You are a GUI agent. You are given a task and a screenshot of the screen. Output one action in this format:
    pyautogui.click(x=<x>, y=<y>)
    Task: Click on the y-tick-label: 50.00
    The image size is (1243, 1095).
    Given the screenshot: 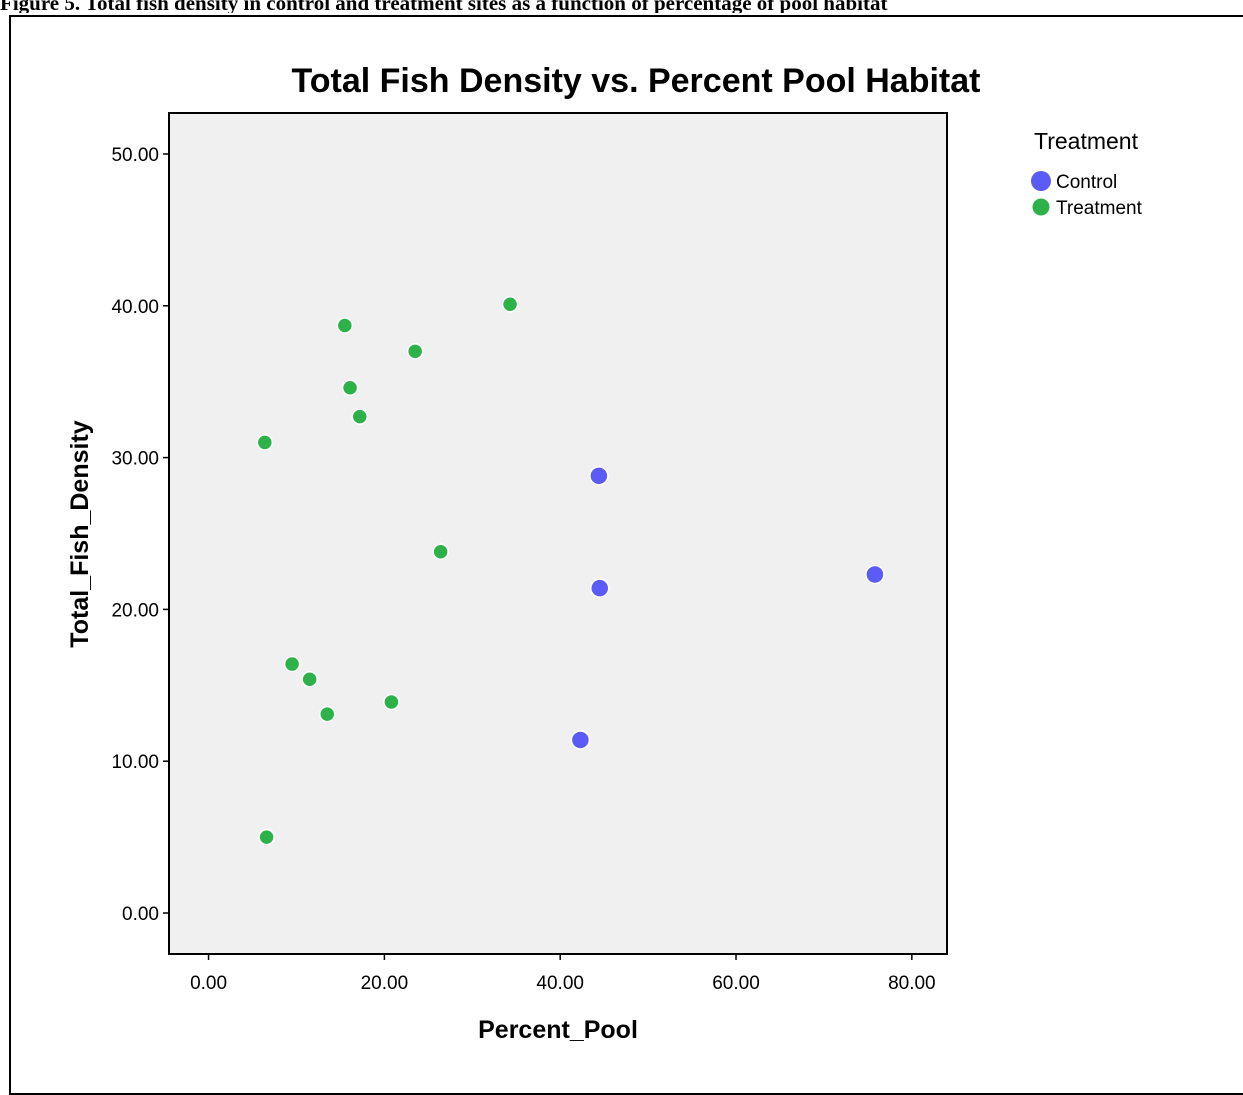 What is the action you would take?
    pyautogui.click(x=135, y=155)
    